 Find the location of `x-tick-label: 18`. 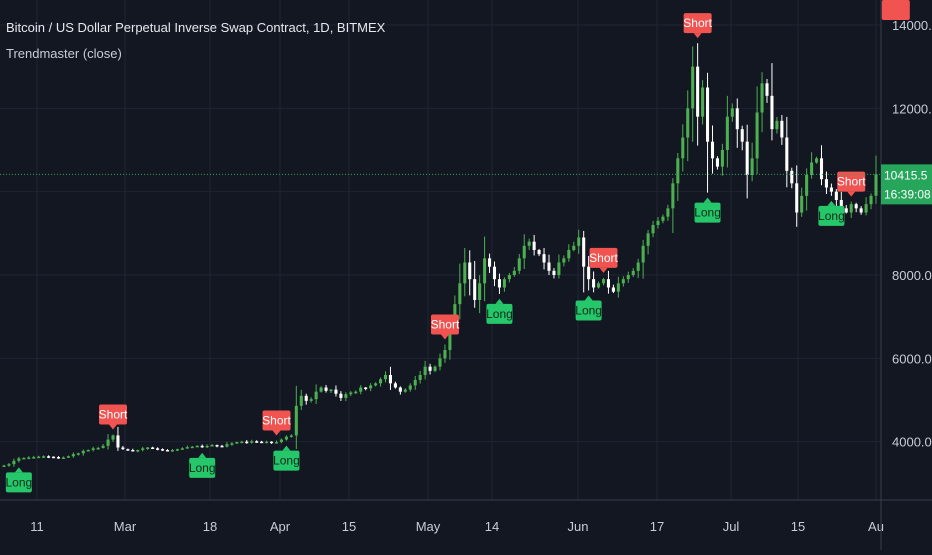

x-tick-label: 18 is located at coordinates (210, 526).